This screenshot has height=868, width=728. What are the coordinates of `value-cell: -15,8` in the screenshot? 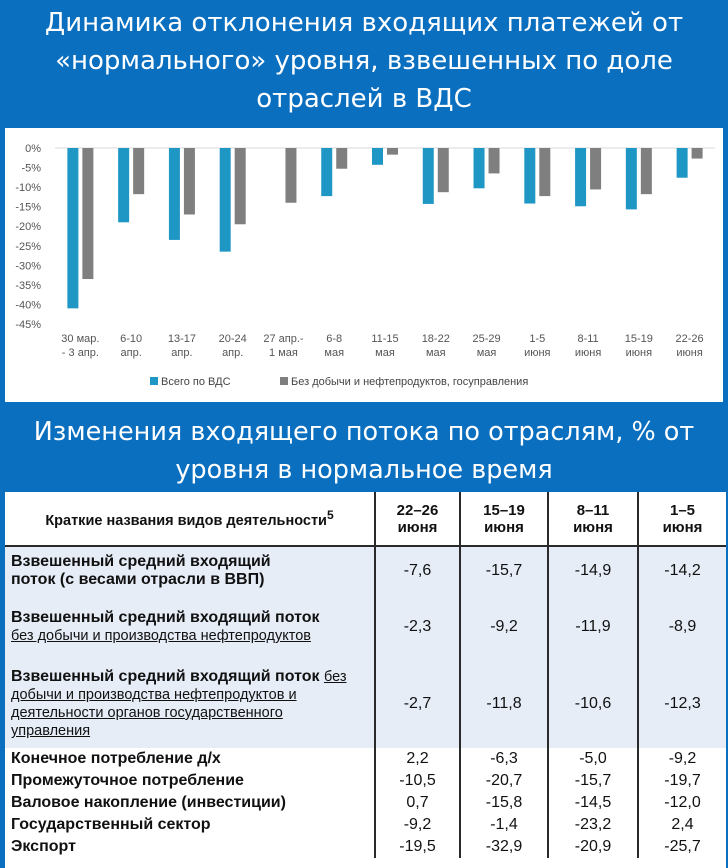 It's located at (503, 803).